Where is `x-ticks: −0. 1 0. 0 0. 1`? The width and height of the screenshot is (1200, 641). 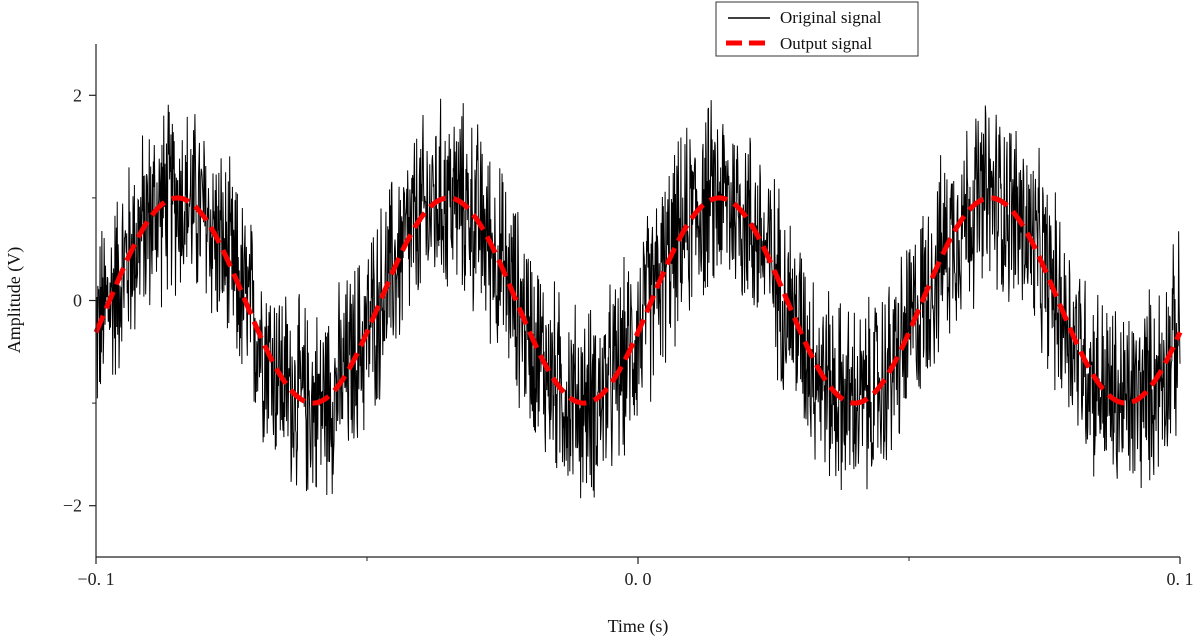 x-ticks: −0. 1 0. 0 0. 1 is located at coordinates (635, 573).